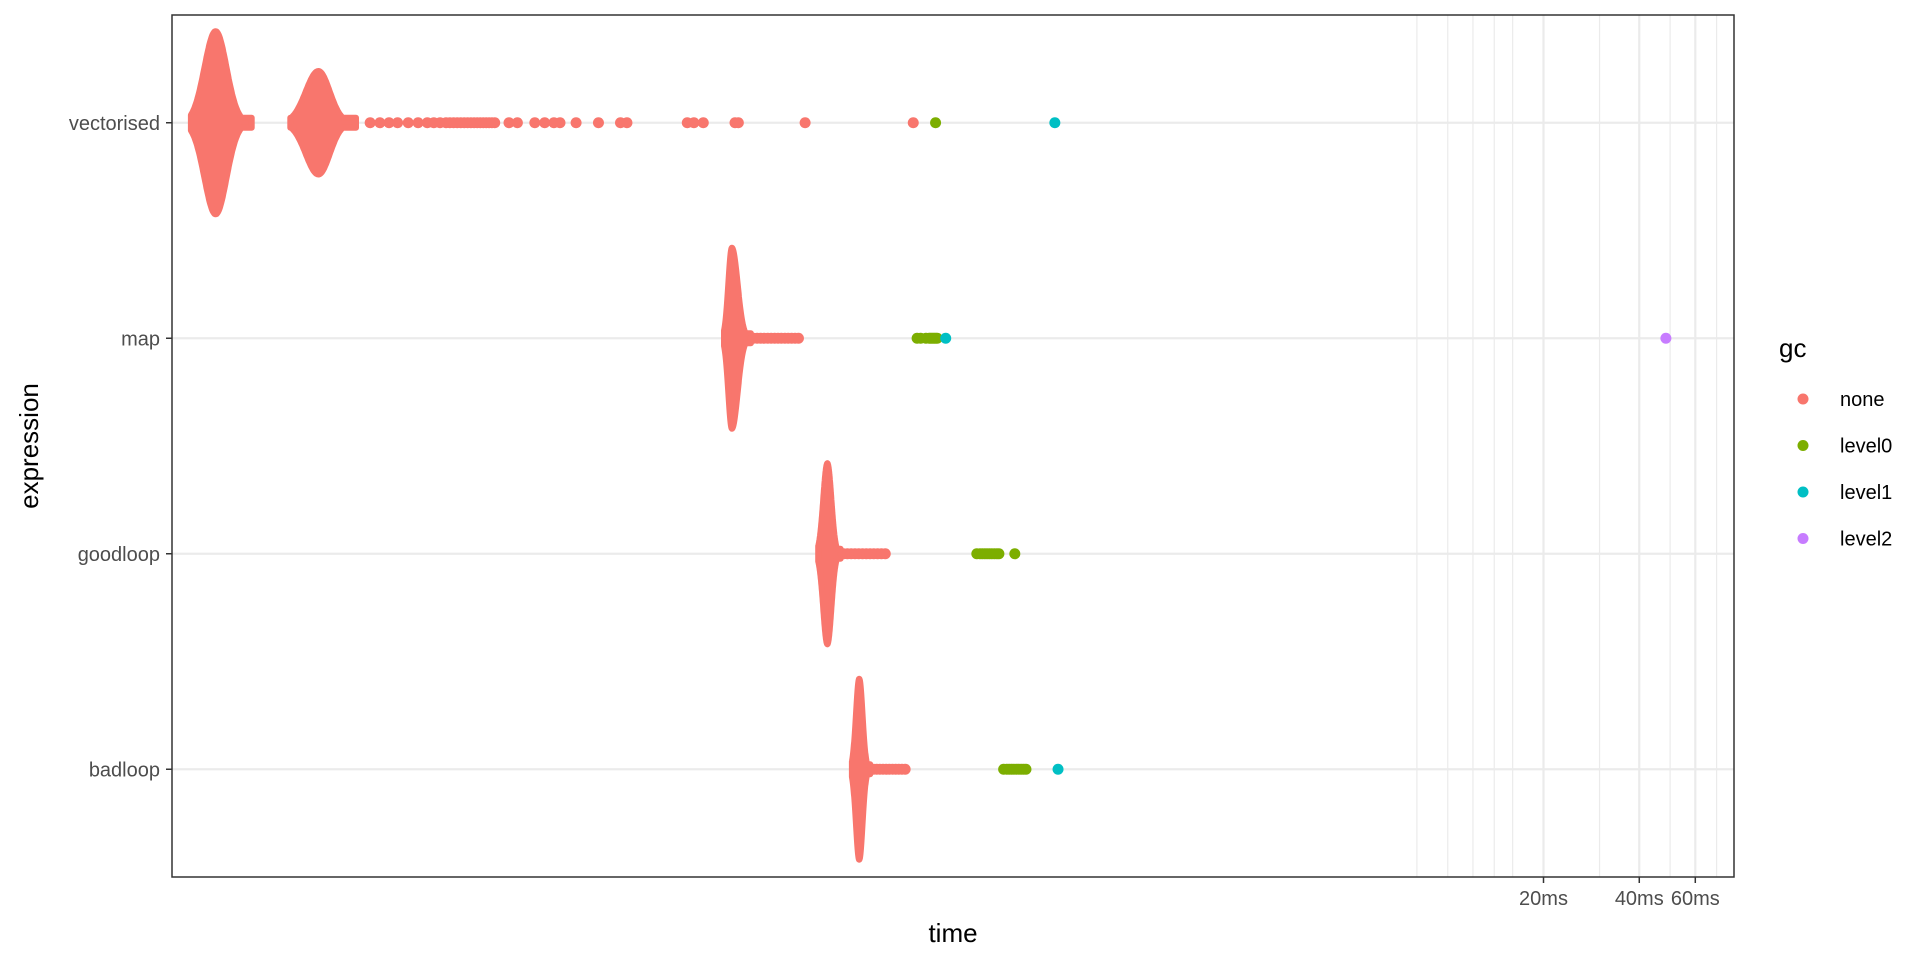 The image size is (1920, 960). I want to click on x-axis: 20ms 40ms 60ms, so click(1619, 893).